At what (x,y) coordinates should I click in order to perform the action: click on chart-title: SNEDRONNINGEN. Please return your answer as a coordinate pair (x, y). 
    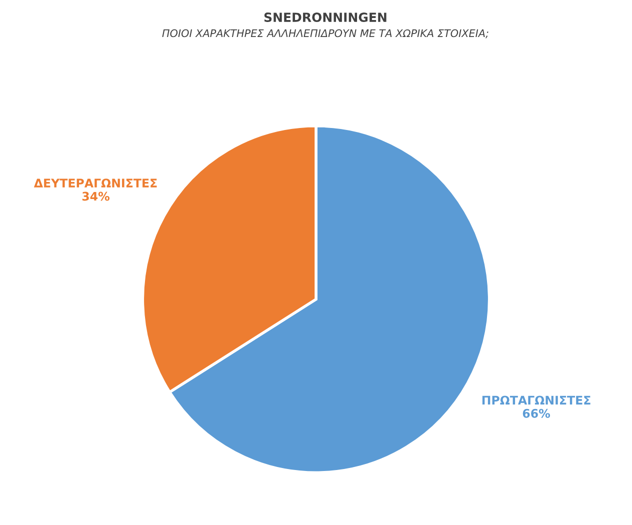
    Looking at the image, I should click on (325, 17).